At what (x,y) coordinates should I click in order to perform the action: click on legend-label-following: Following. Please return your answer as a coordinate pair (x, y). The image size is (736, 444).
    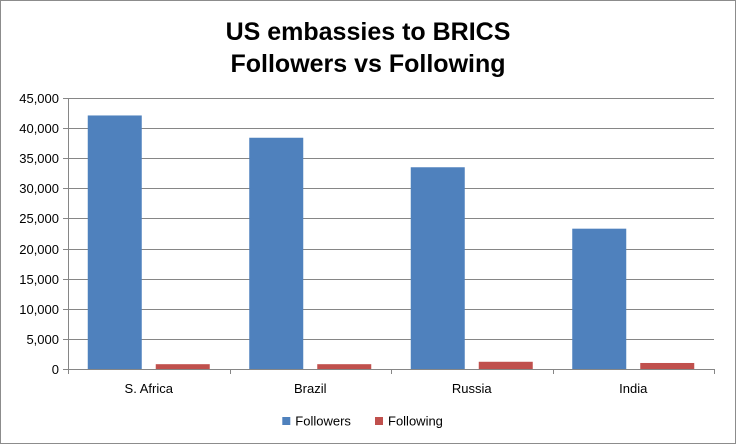
    Looking at the image, I should click on (415, 421).